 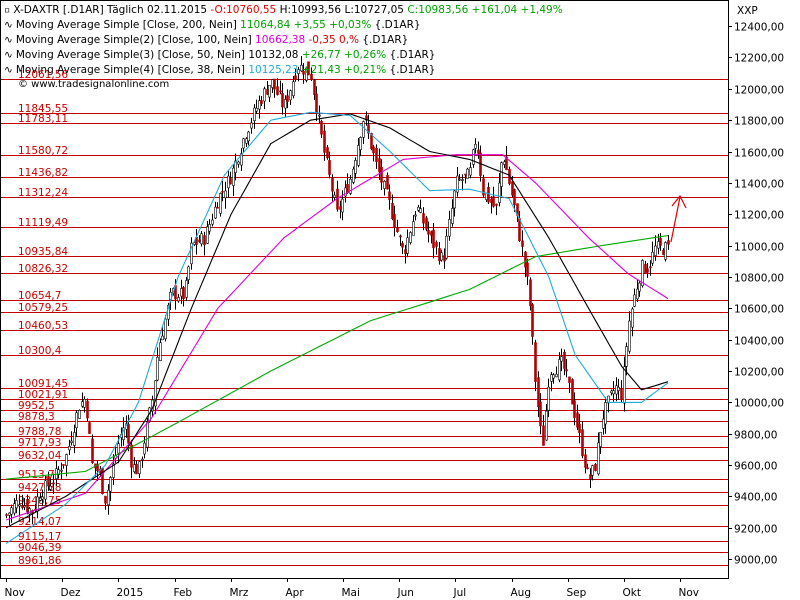 I want to click on y-tick-label: 12400,00, so click(x=759, y=28).